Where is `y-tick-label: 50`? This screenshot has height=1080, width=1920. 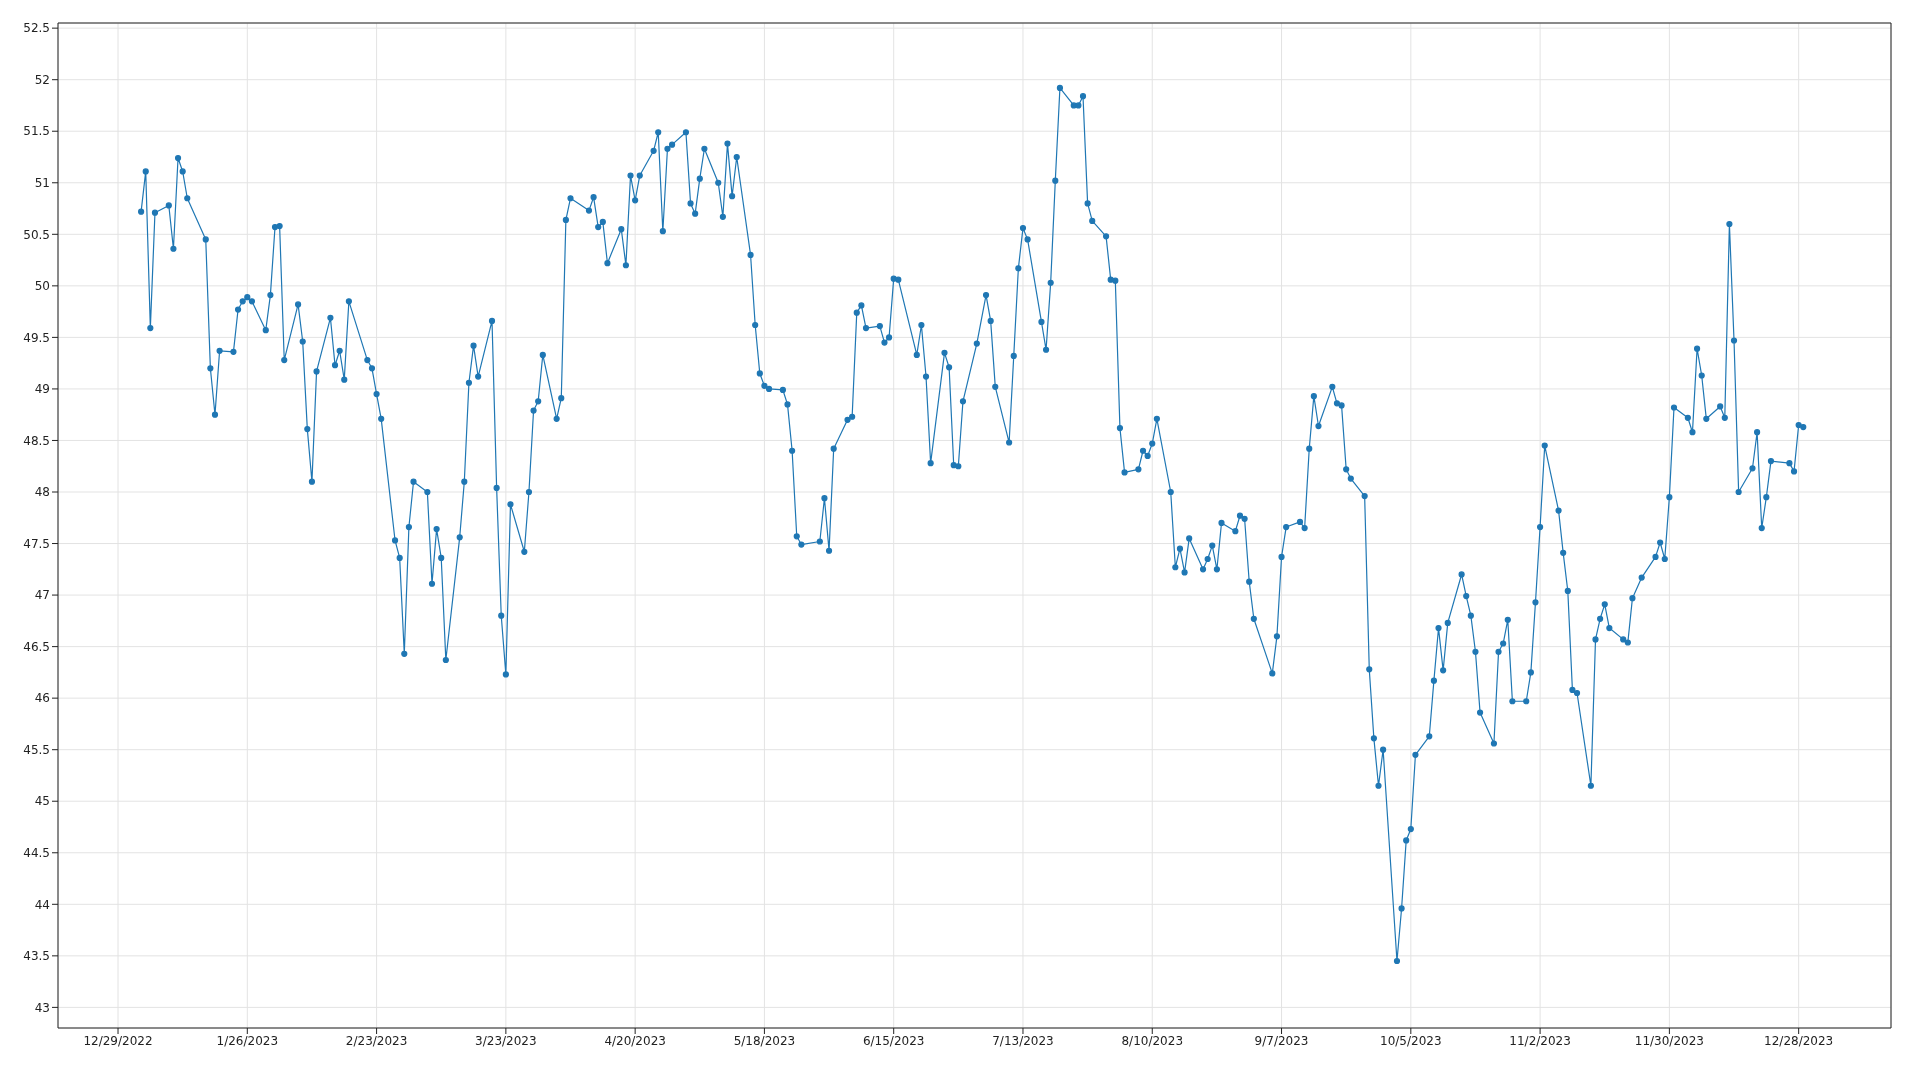
y-tick-label: 50 is located at coordinates (42, 286).